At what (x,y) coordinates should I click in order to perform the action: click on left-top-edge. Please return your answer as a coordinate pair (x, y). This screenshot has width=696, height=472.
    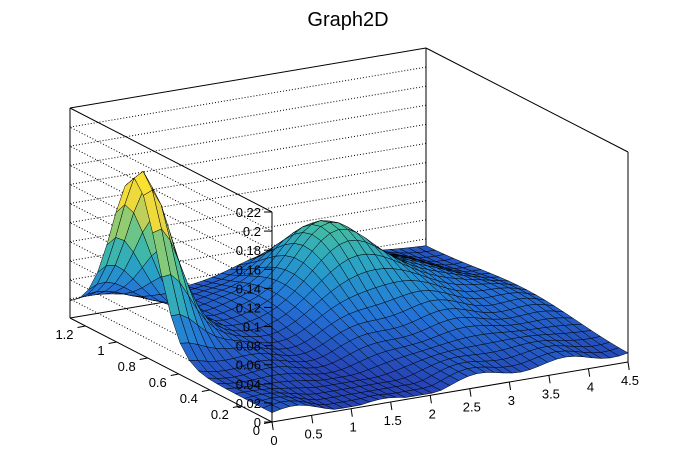
    Looking at the image, I should click on (171, 160).